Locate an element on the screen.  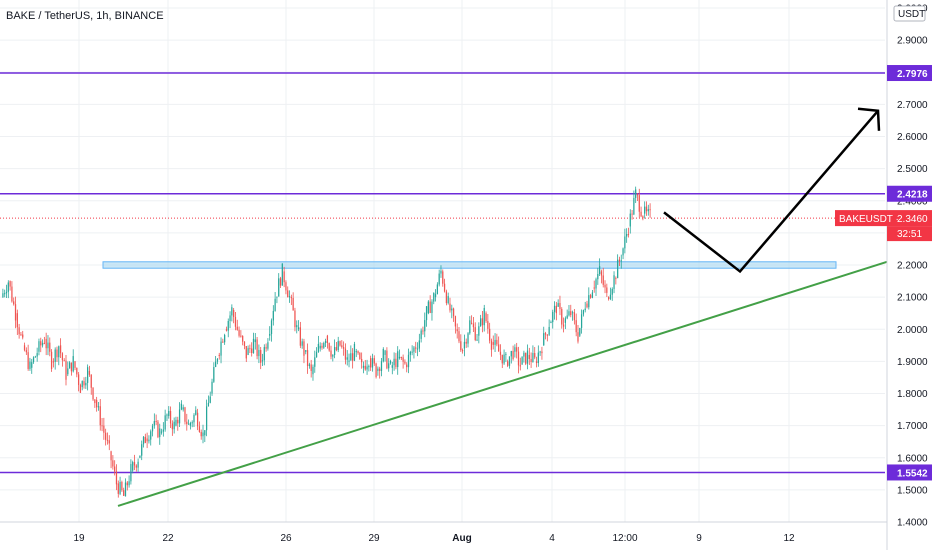
projection-arrow is located at coordinates (772, 190).